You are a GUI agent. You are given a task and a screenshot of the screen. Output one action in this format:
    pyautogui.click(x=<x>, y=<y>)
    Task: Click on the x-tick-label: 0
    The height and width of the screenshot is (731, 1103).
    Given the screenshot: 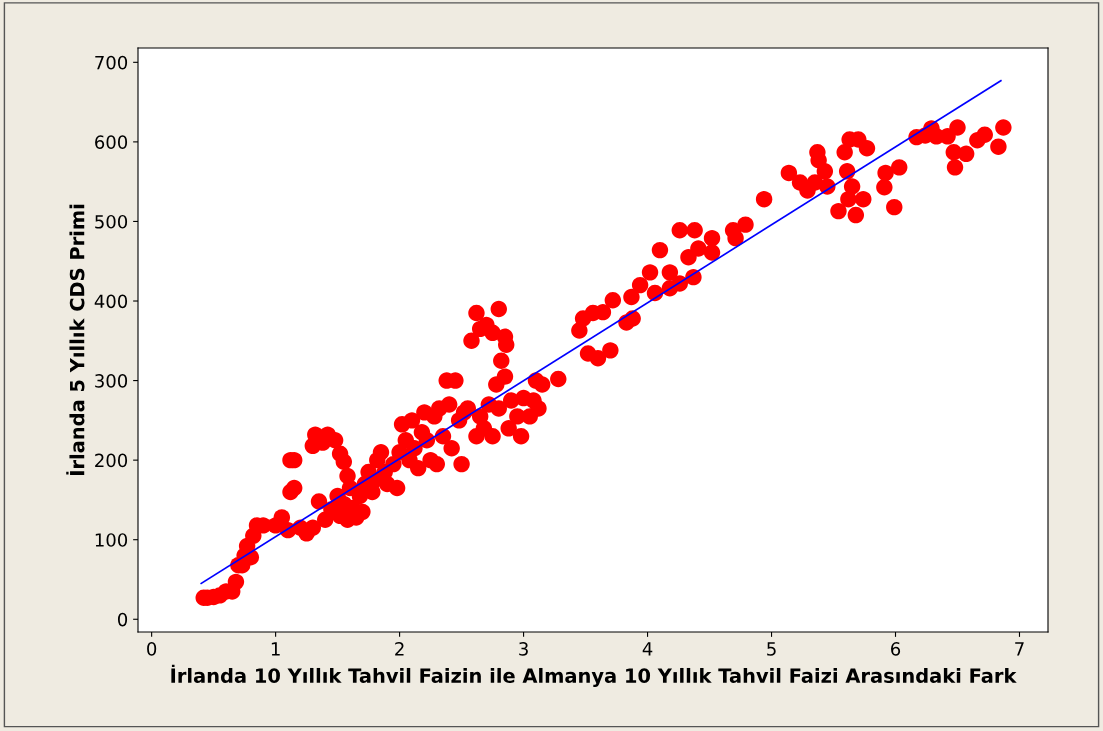 What is the action you would take?
    pyautogui.click(x=152, y=649)
    